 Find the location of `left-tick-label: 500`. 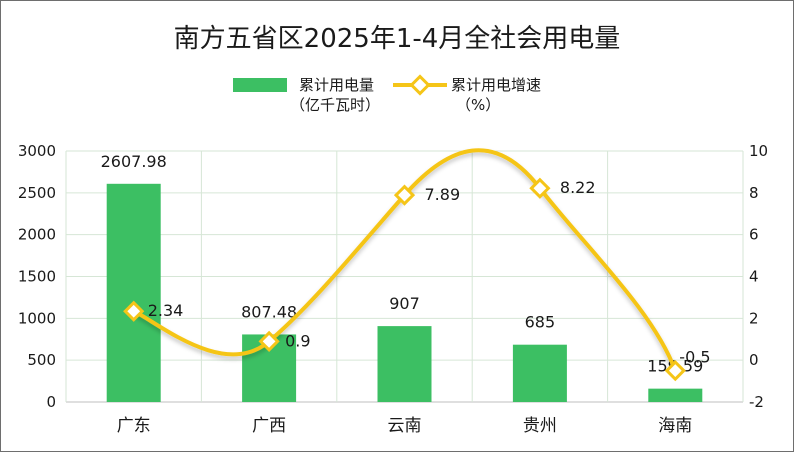

left-tick-label: 500 is located at coordinates (41, 360).